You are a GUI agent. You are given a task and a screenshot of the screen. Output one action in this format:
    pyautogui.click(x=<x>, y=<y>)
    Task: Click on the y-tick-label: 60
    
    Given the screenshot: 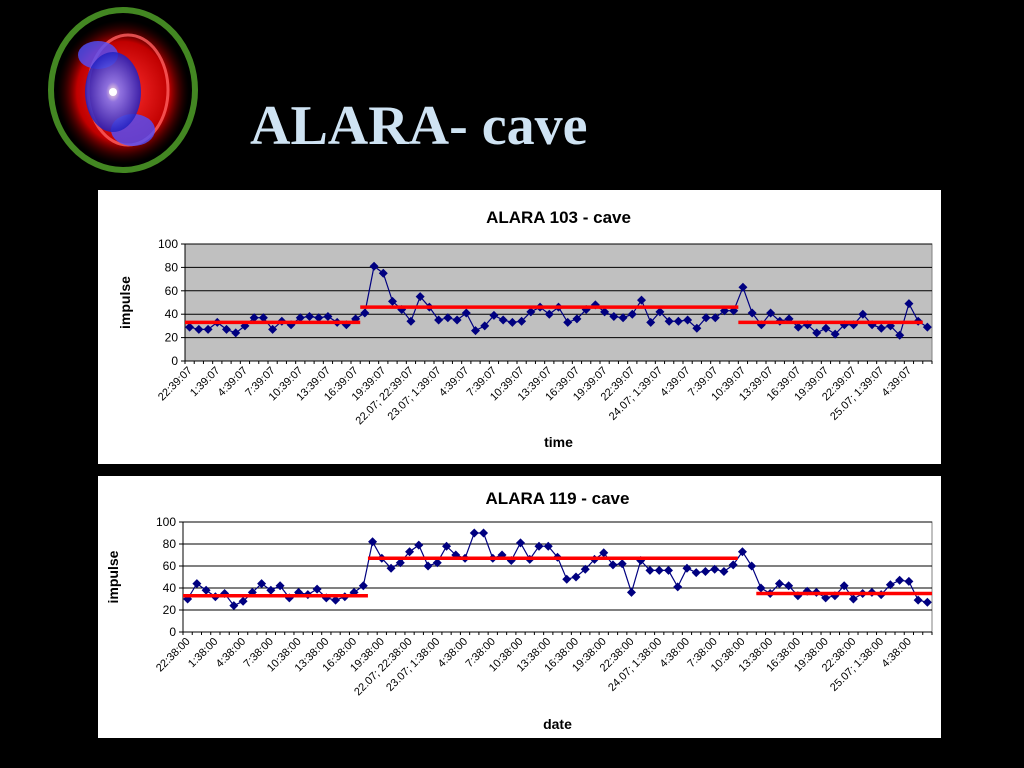 What is the action you would take?
    pyautogui.click(x=170, y=566)
    